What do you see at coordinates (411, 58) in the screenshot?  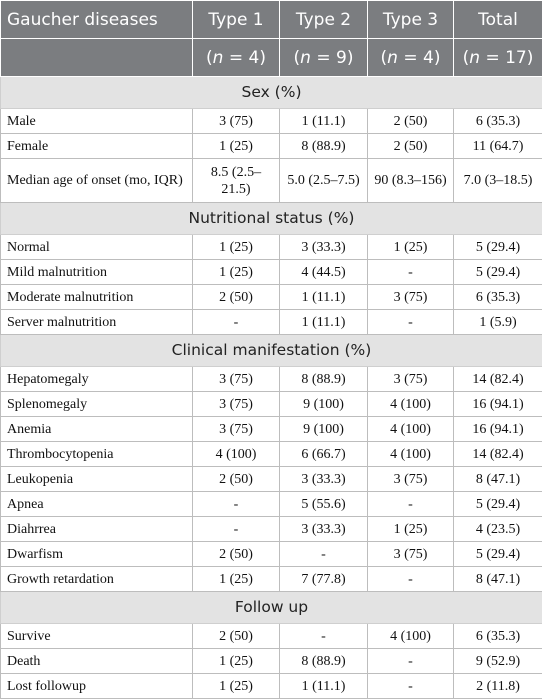 I see `header-n-type3: (n = 4)` at bounding box center [411, 58].